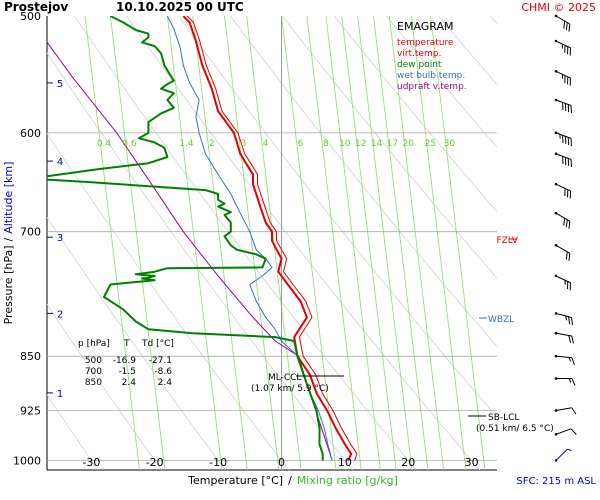 This screenshot has height=500, width=600. Describe the element at coordinates (127, 372) in the screenshot. I see `table-cell: -1.5` at that location.